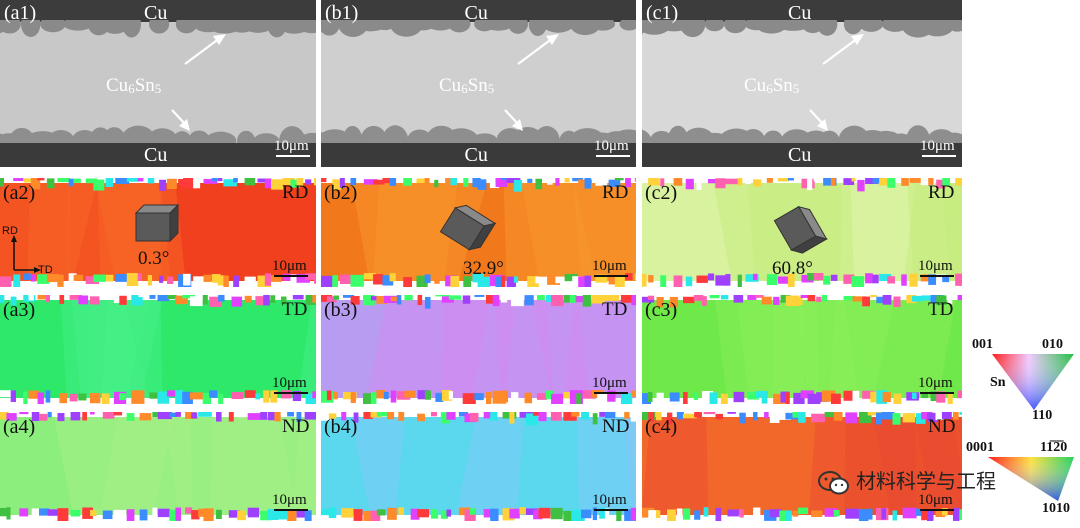  Describe the element at coordinates (661, 427) in the screenshot. I see `panel-label: (c4)` at that location.